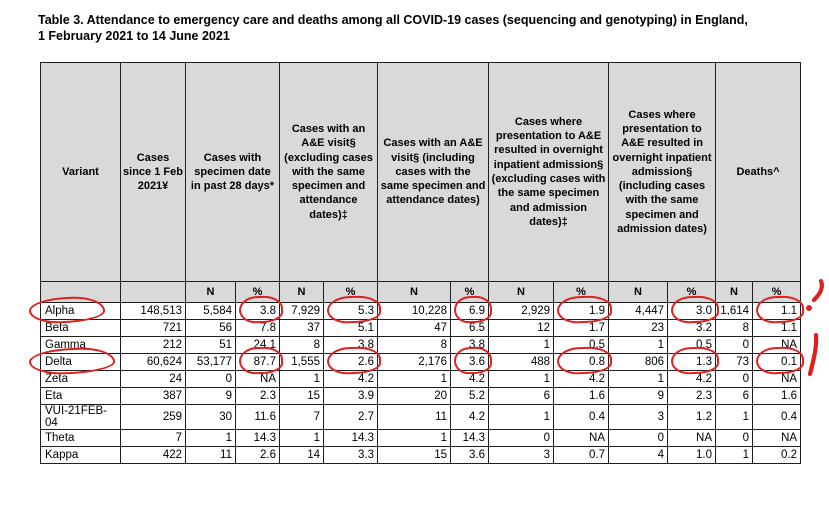  Describe the element at coordinates (638, 455) in the screenshot. I see `value-cell: 4` at that location.